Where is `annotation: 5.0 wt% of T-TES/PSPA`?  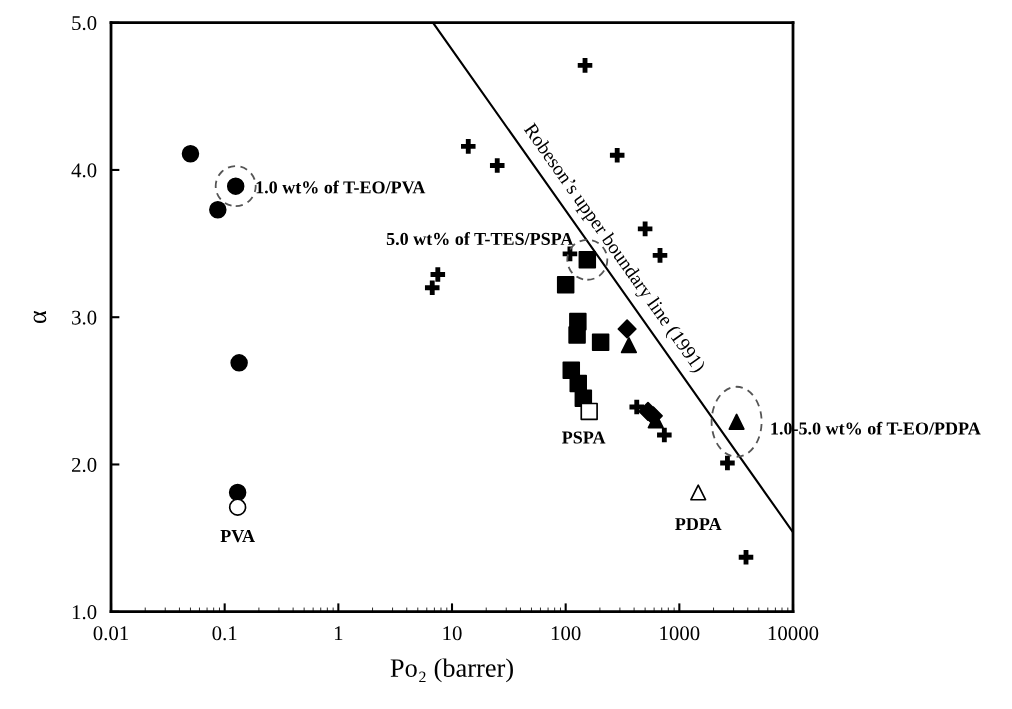
annotation: 5.0 wt% of T-TES/PSPA is located at coordinates (480, 239).